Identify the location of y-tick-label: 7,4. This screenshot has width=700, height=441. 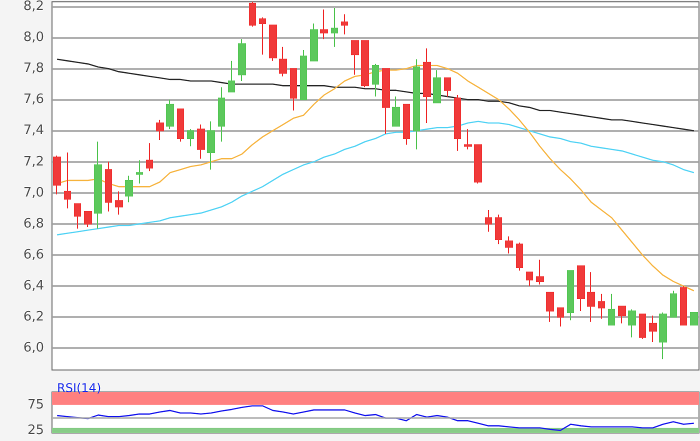
(33, 130).